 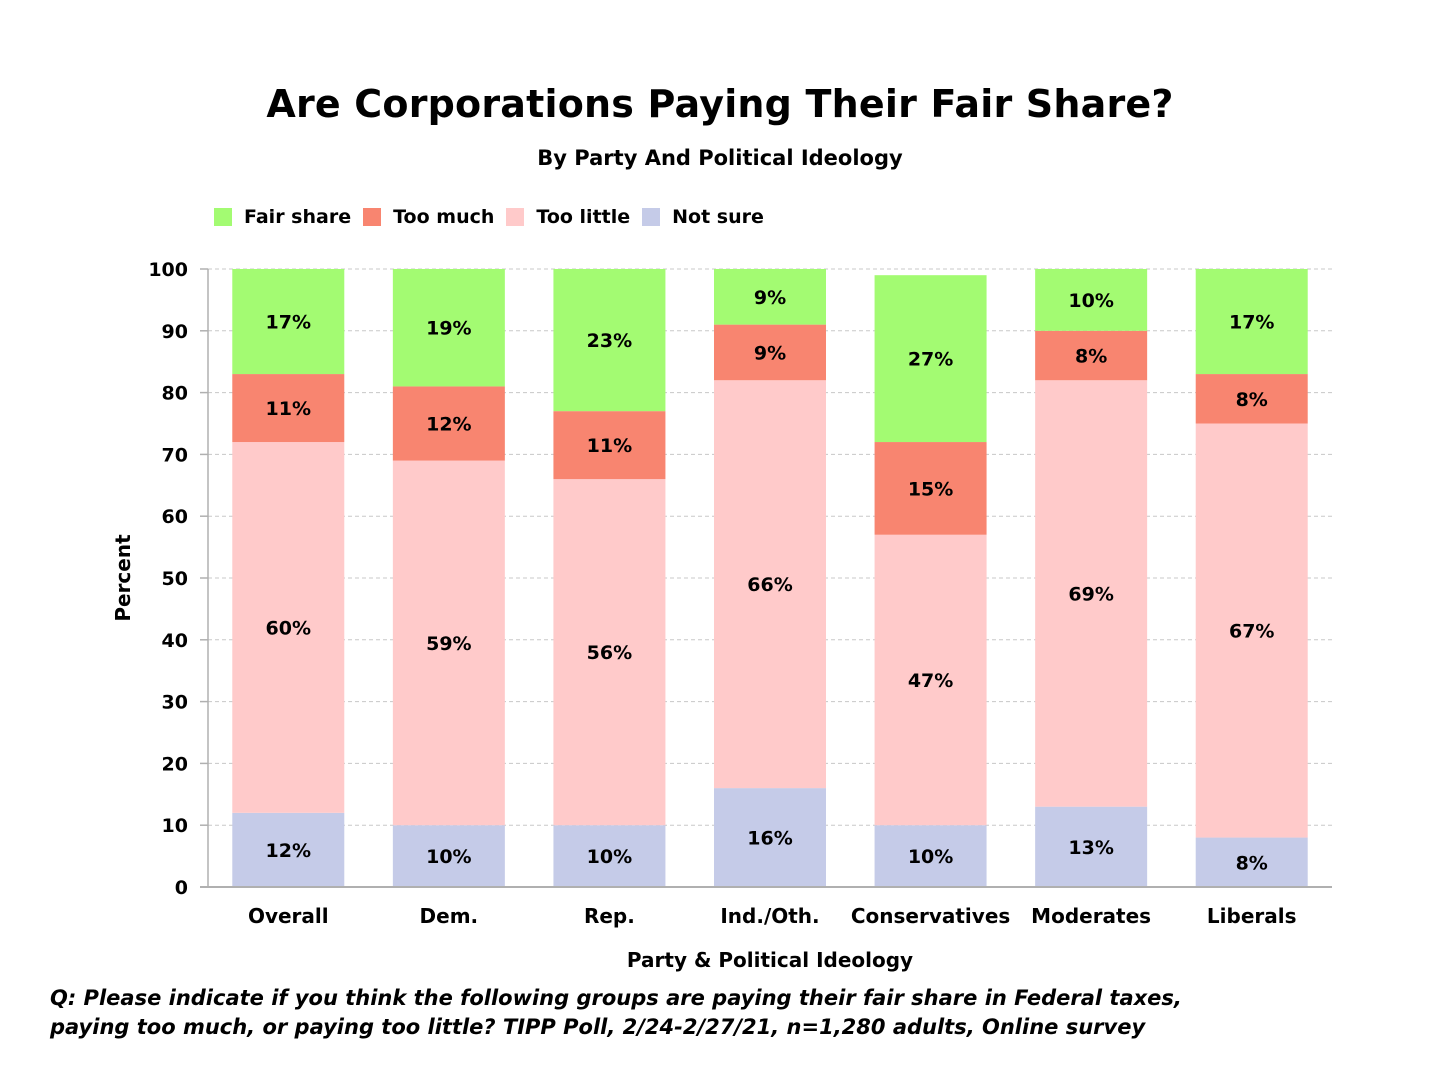 I want to click on data-label: 27%, so click(x=930, y=360).